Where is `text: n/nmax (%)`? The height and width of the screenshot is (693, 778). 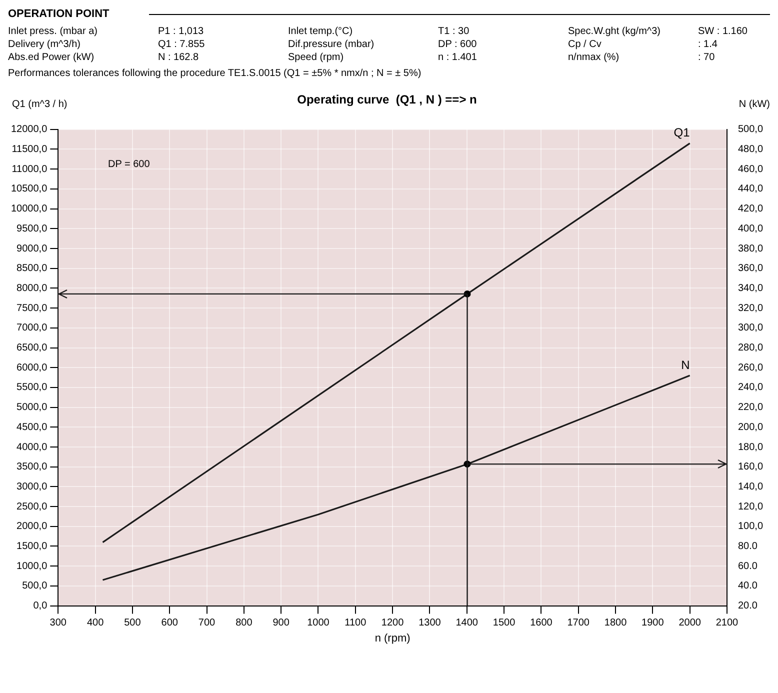
text: n/nmax (%) is located at coordinates (594, 57).